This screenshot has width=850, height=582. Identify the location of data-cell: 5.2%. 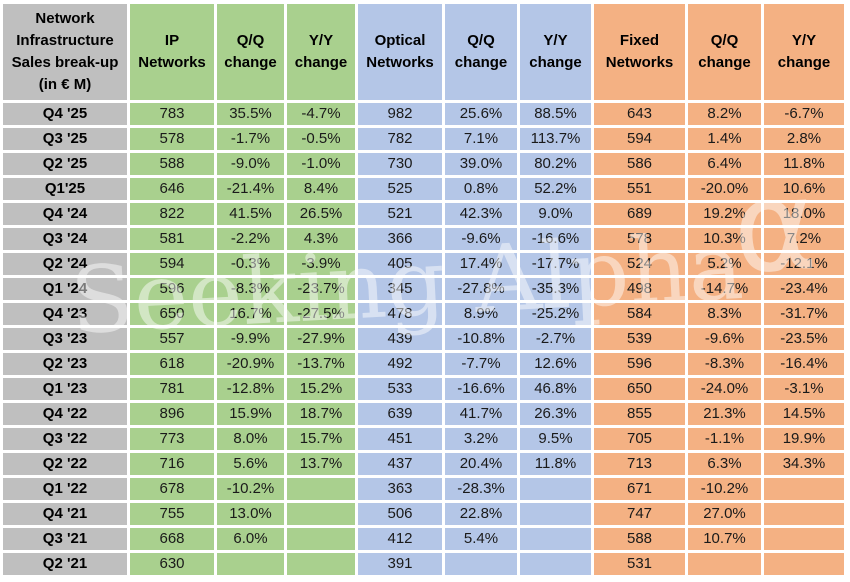
(724, 264).